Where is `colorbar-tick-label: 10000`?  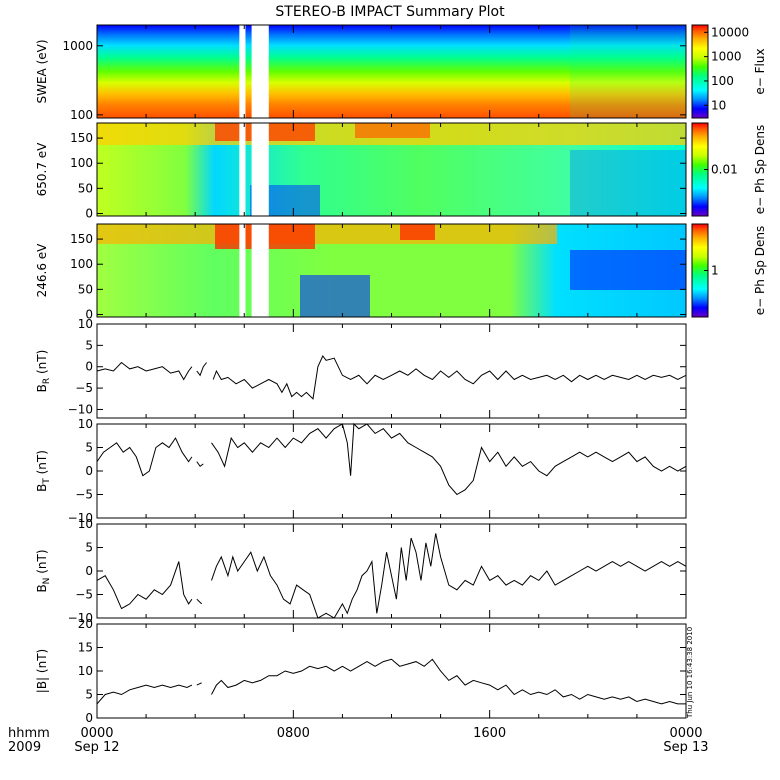
colorbar-tick-label: 10000 is located at coordinates (730, 32).